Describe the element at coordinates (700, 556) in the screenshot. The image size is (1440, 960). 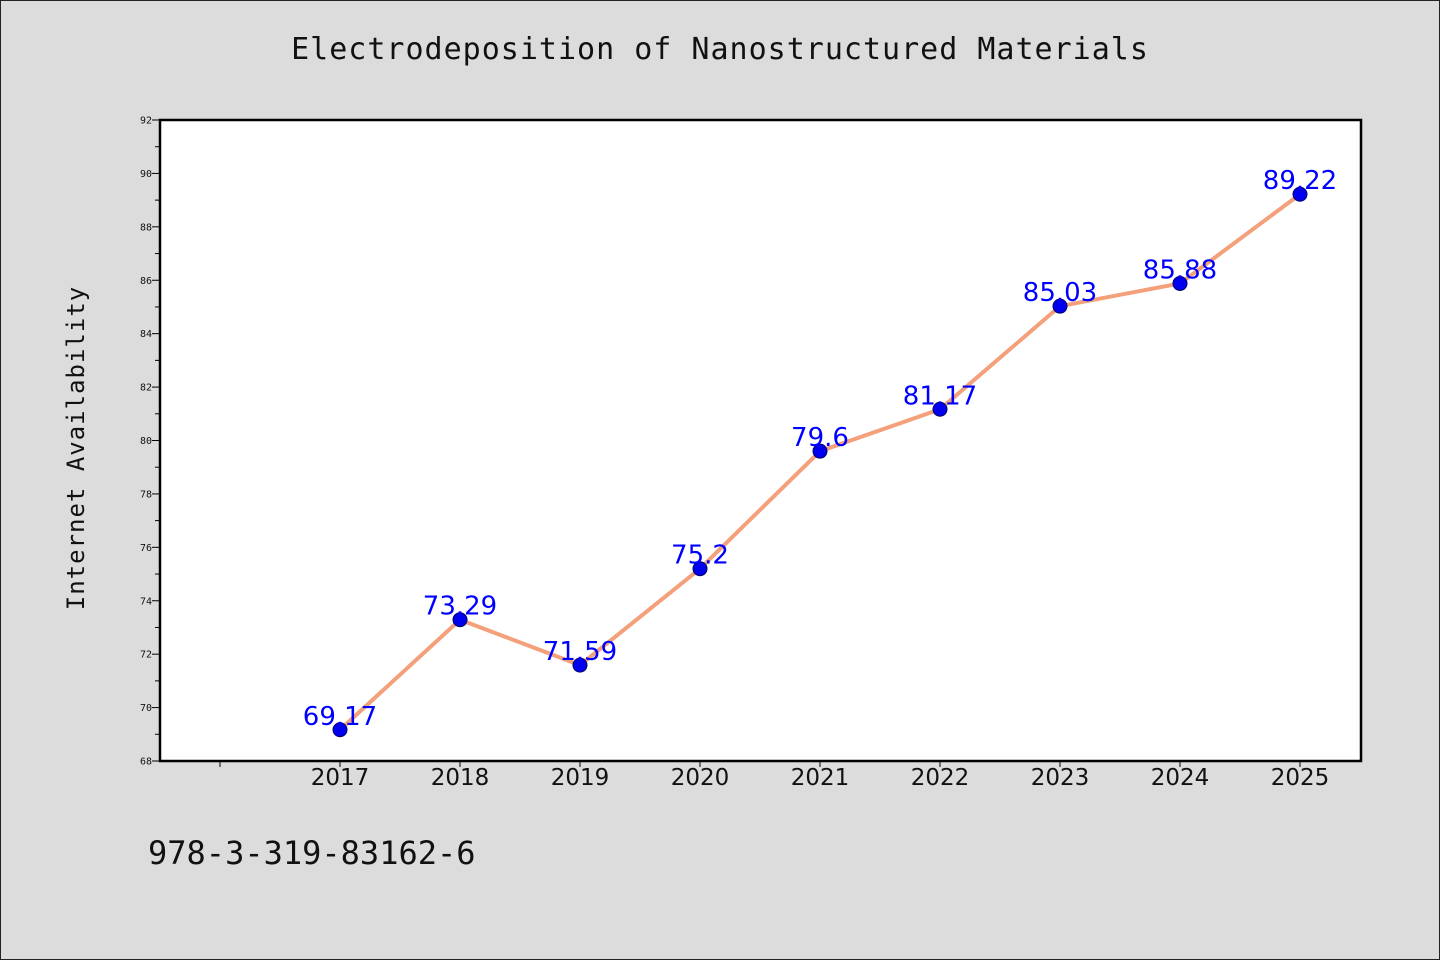
I see `data-label: 75.2` at that location.